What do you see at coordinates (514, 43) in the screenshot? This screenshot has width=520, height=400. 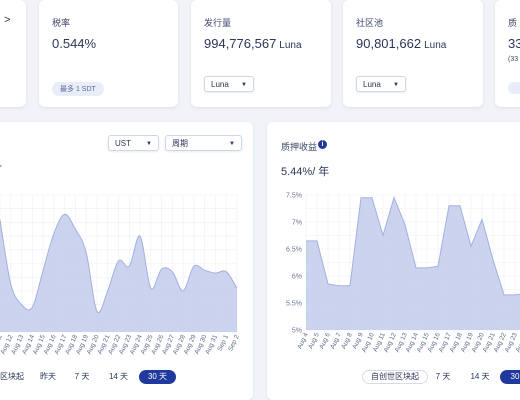 I see `staked-value: 33` at bounding box center [514, 43].